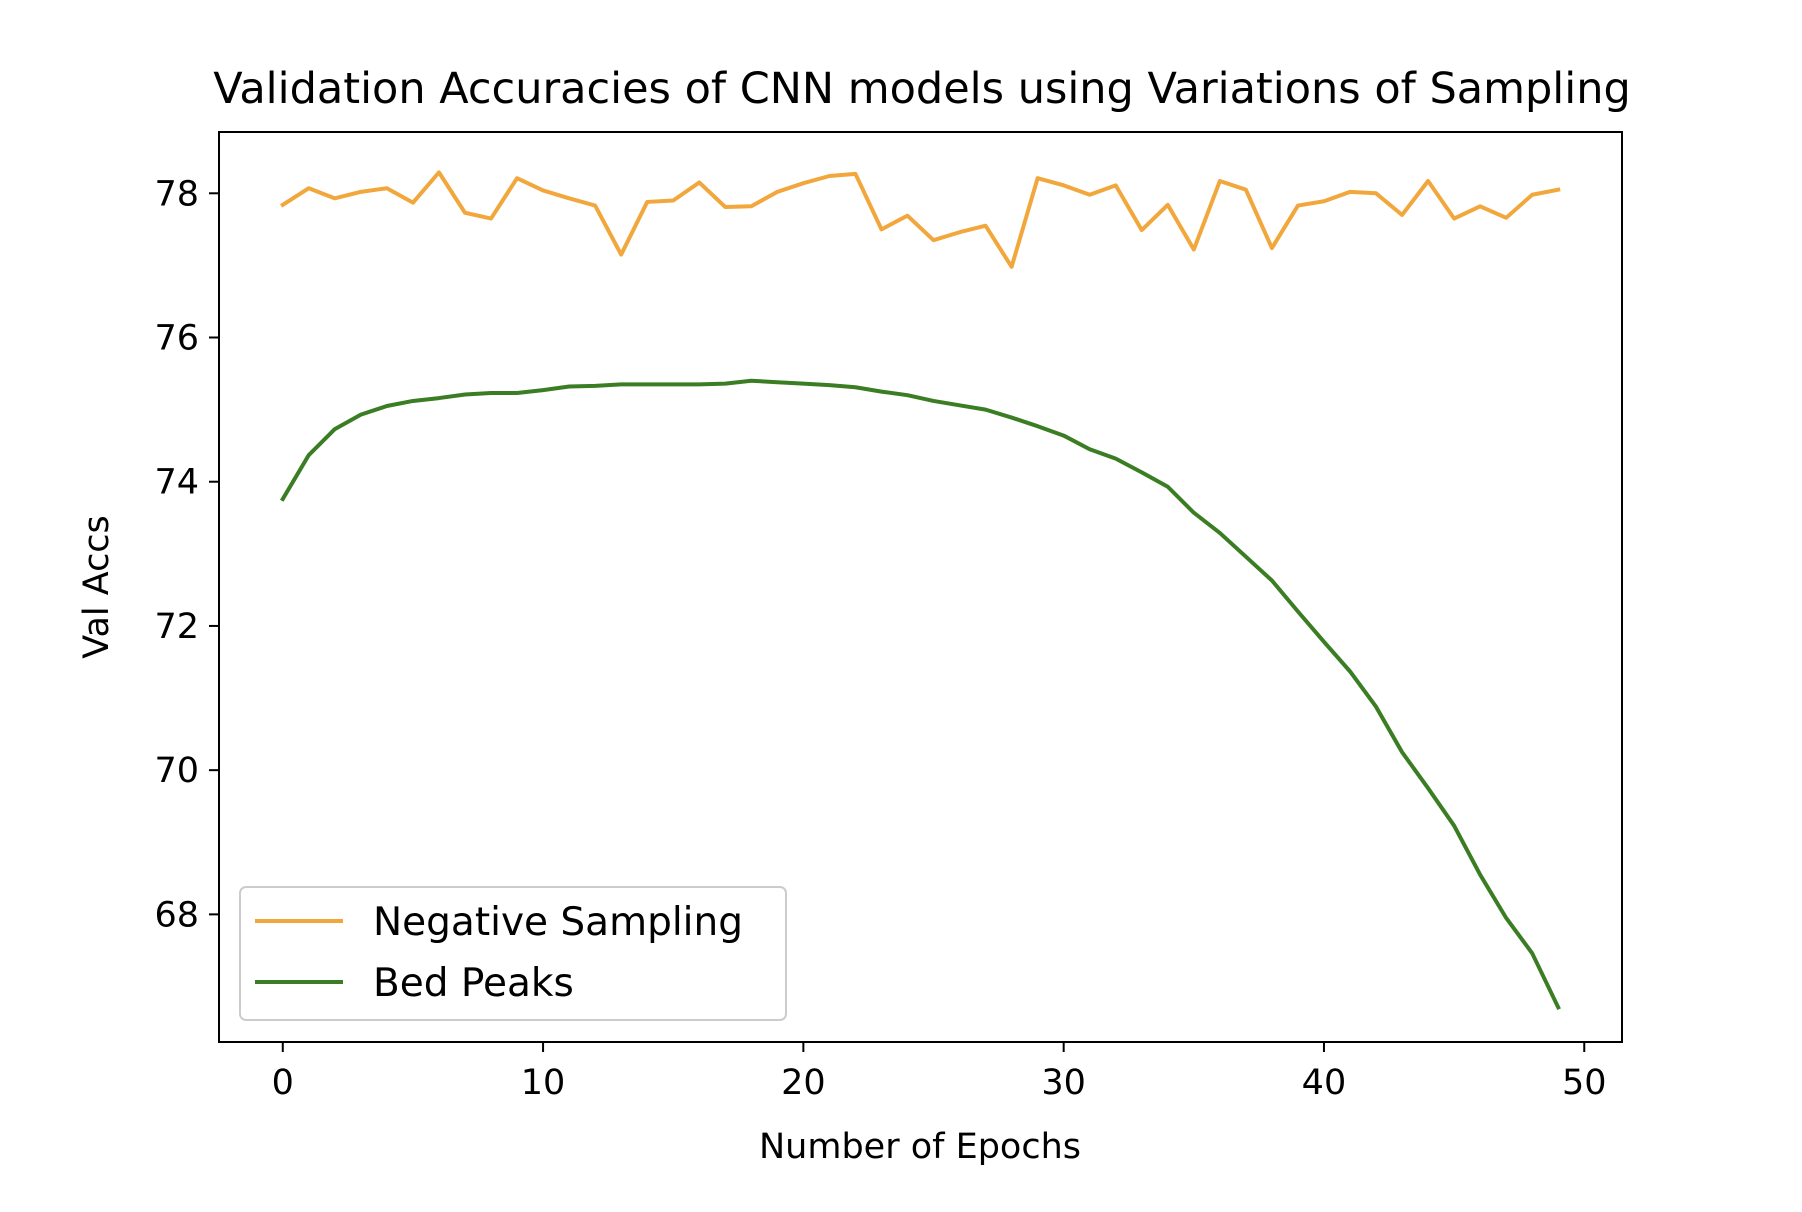 Image resolution: width=1802 pixels, height=1212 pixels. I want to click on x-tick-label: 0, so click(283, 1083).